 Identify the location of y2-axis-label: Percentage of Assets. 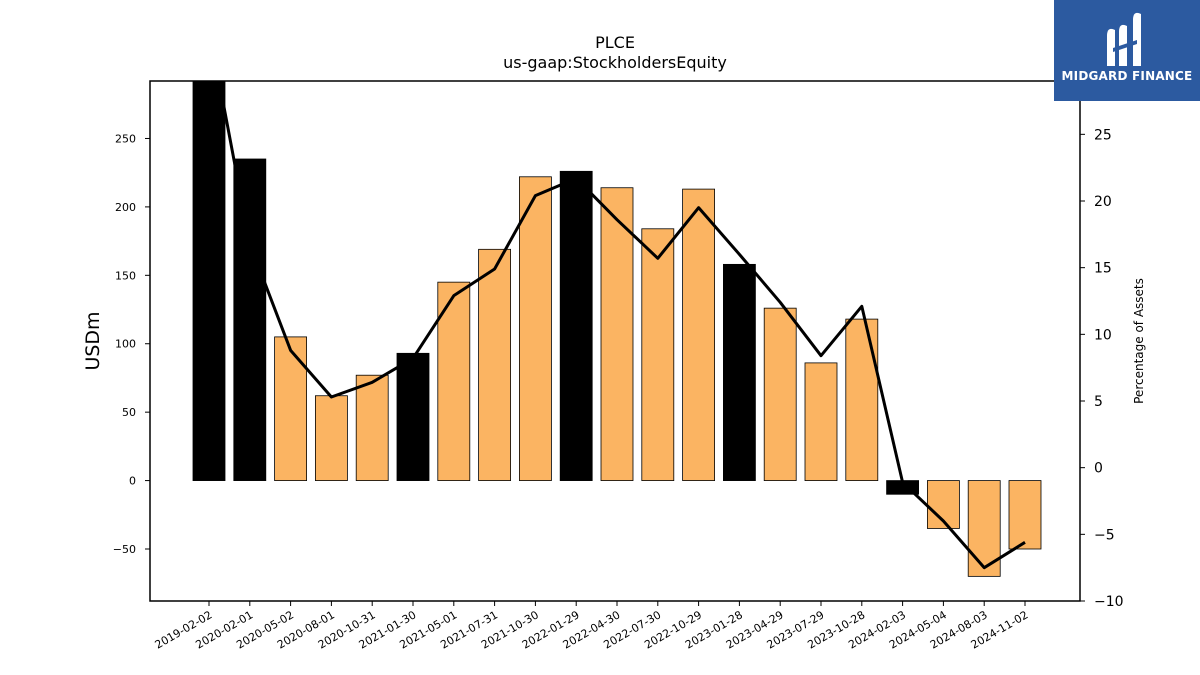
(1139, 341).